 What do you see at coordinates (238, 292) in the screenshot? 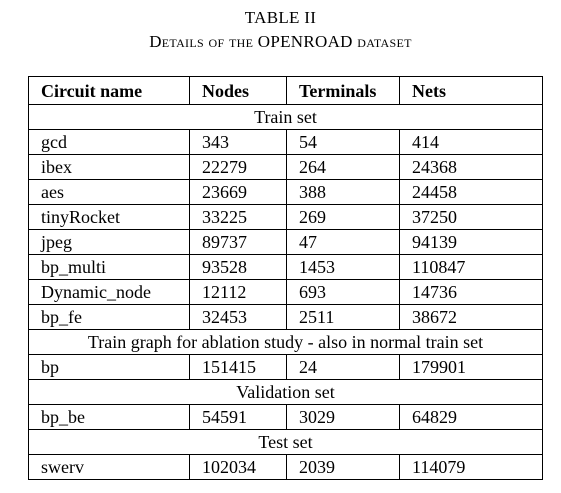
I see `cell-nodes: 12112` at bounding box center [238, 292].